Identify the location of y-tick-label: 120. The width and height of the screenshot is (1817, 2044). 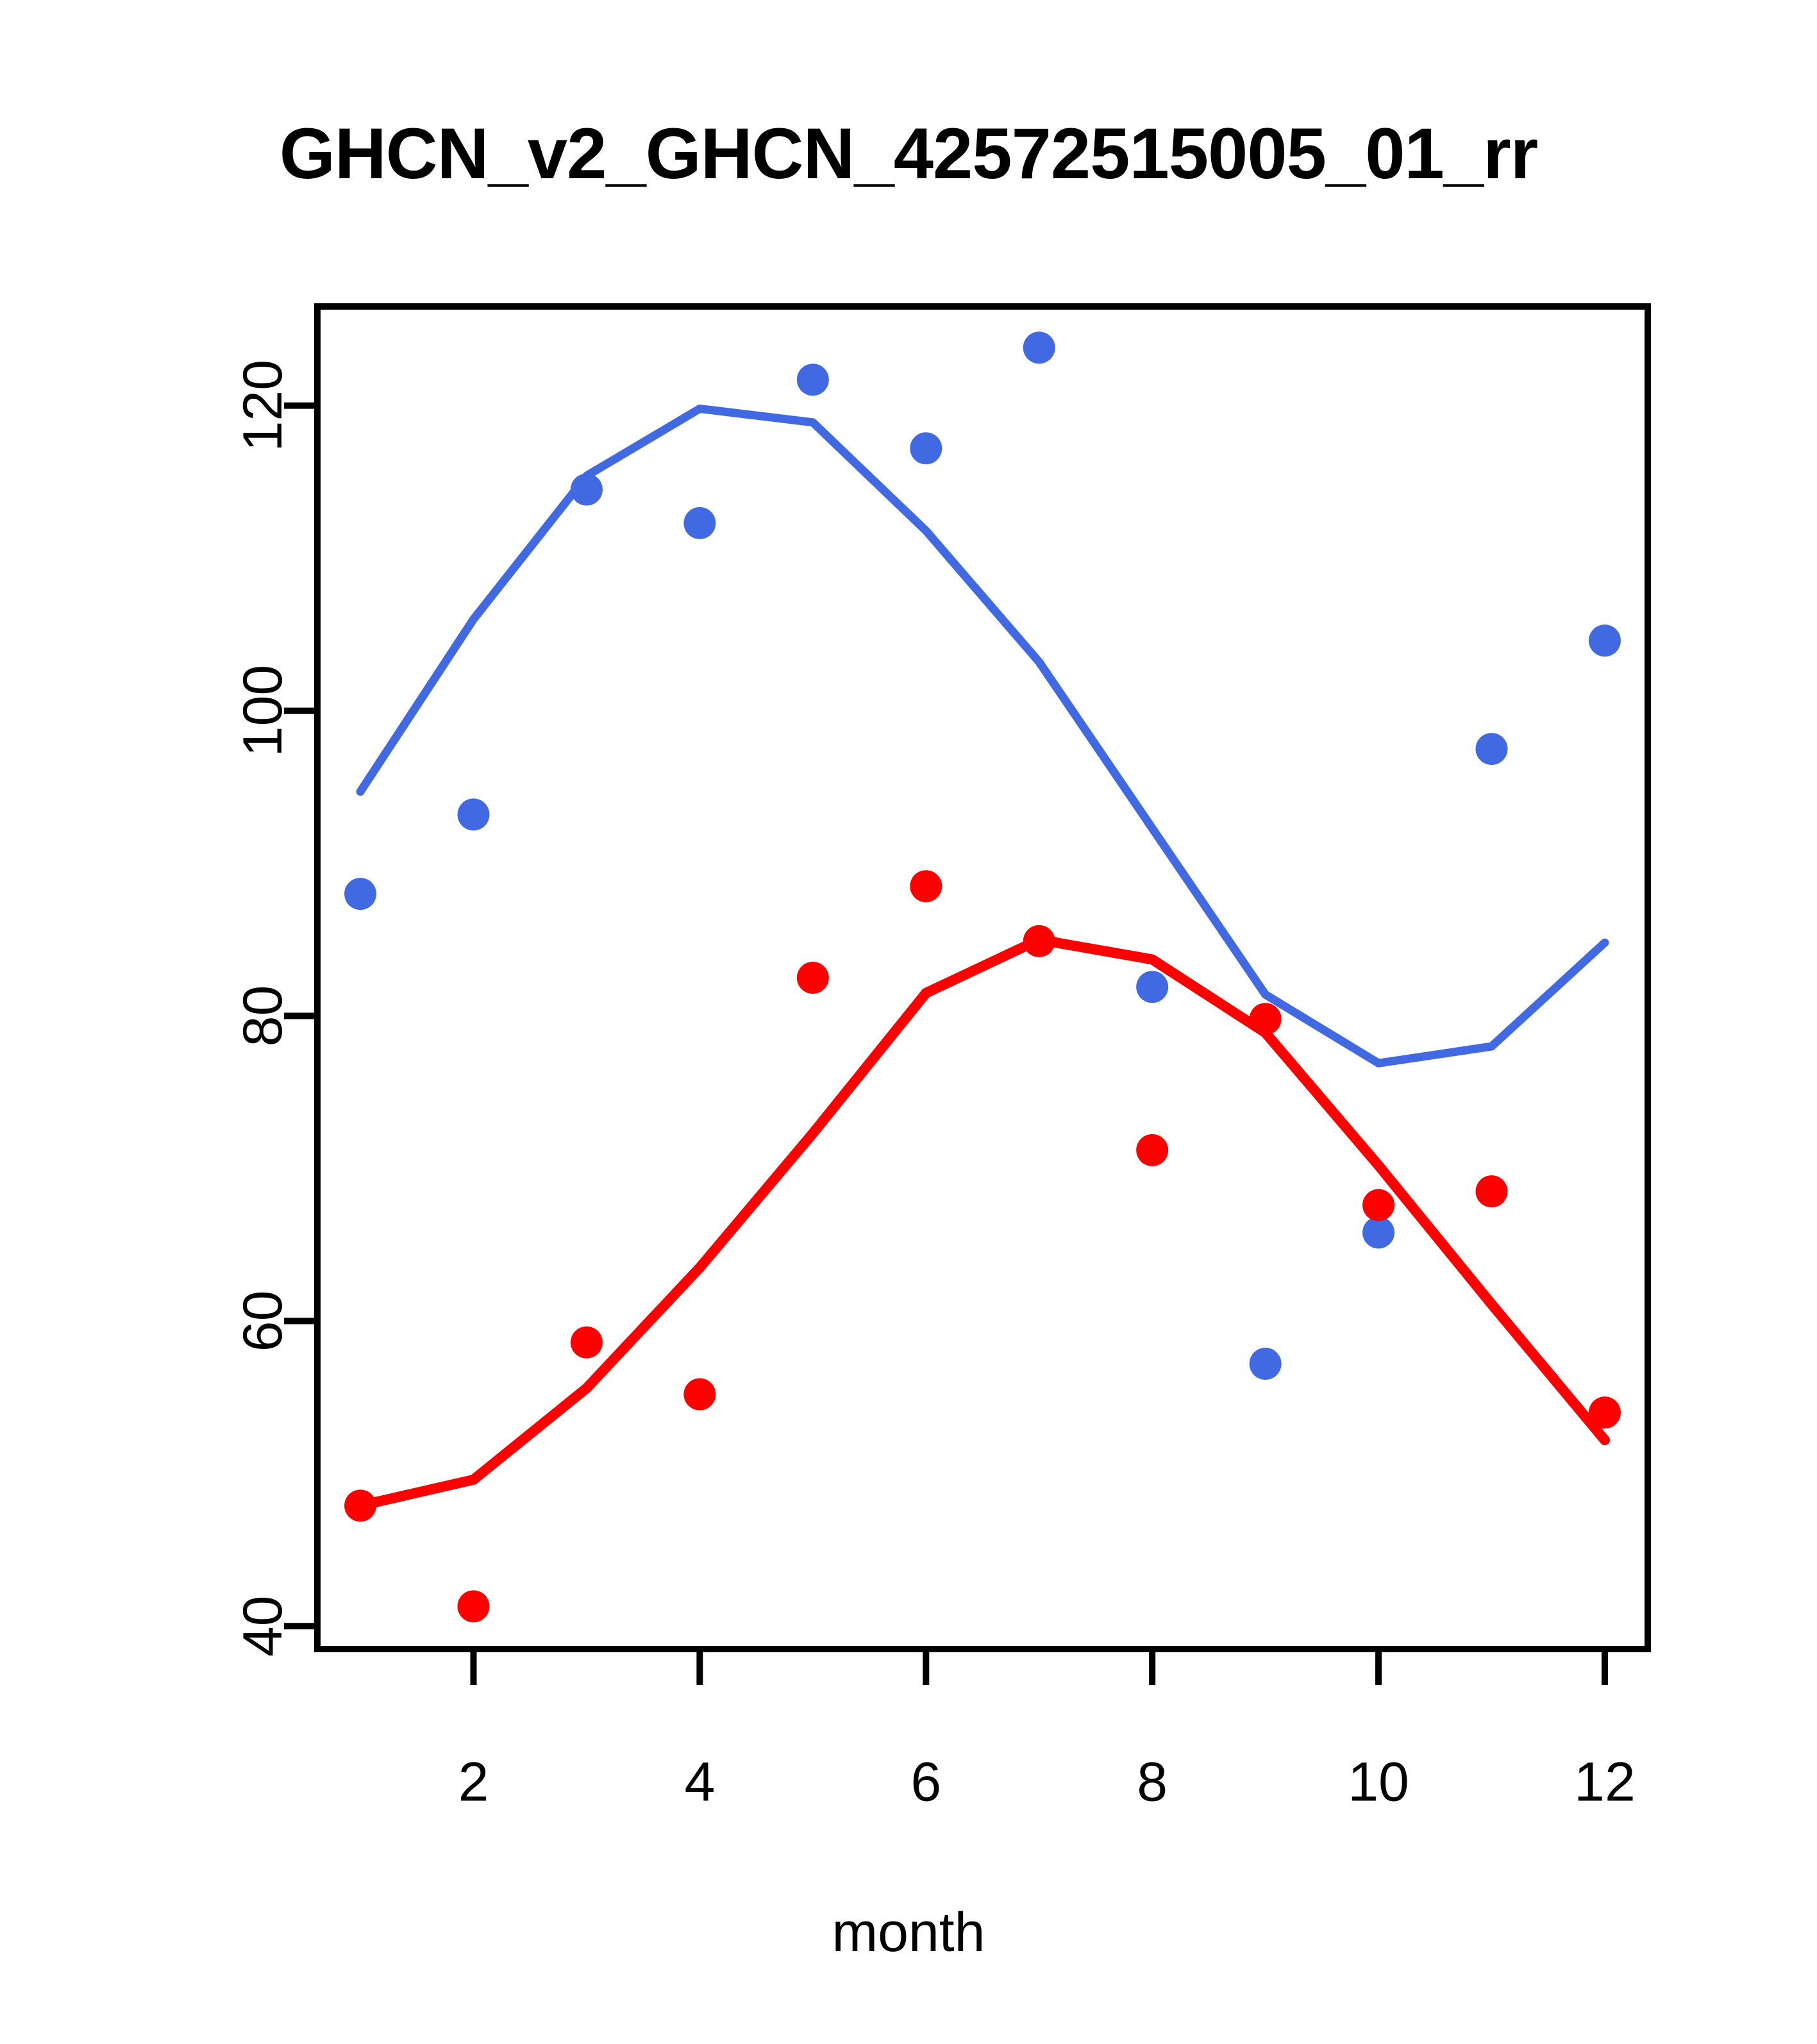
(263, 406).